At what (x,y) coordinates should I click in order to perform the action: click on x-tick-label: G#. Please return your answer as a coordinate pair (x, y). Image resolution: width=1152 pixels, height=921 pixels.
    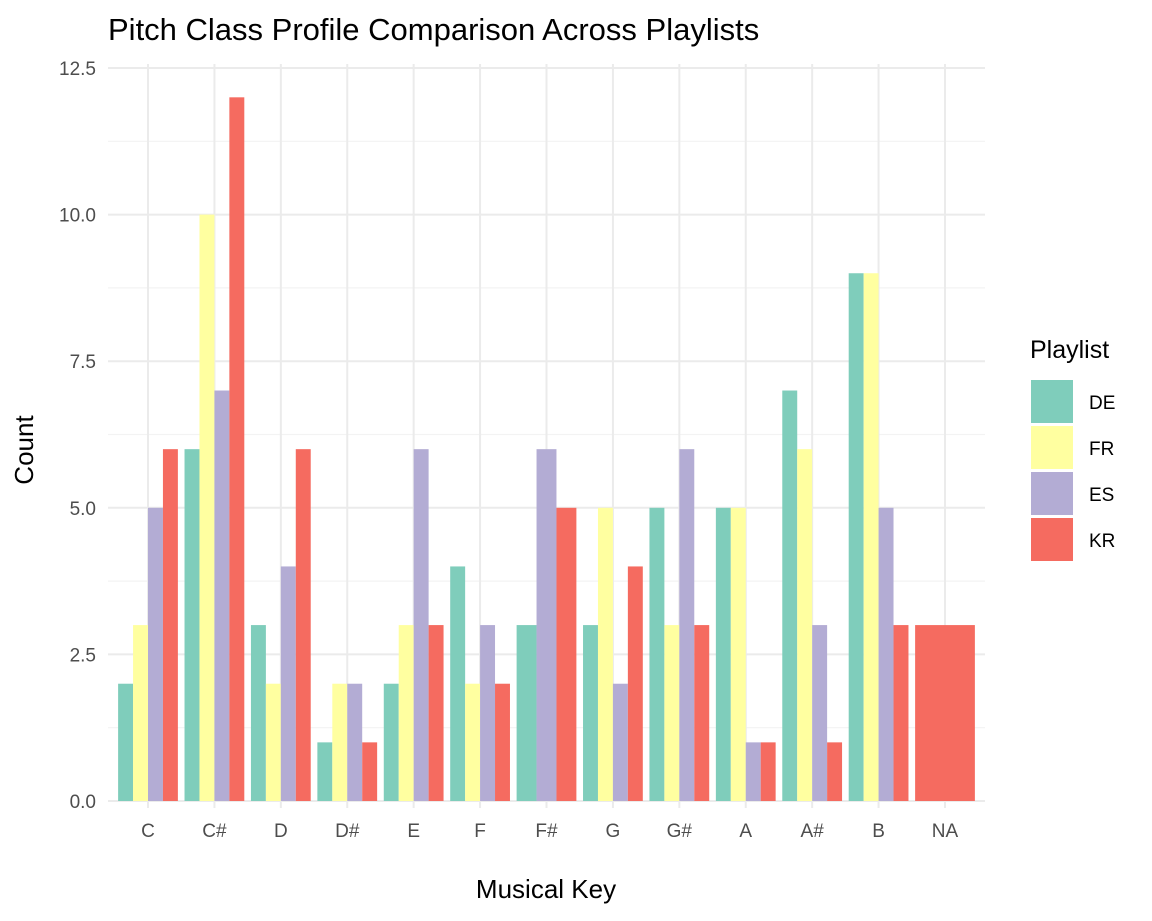
    Looking at the image, I should click on (680, 831).